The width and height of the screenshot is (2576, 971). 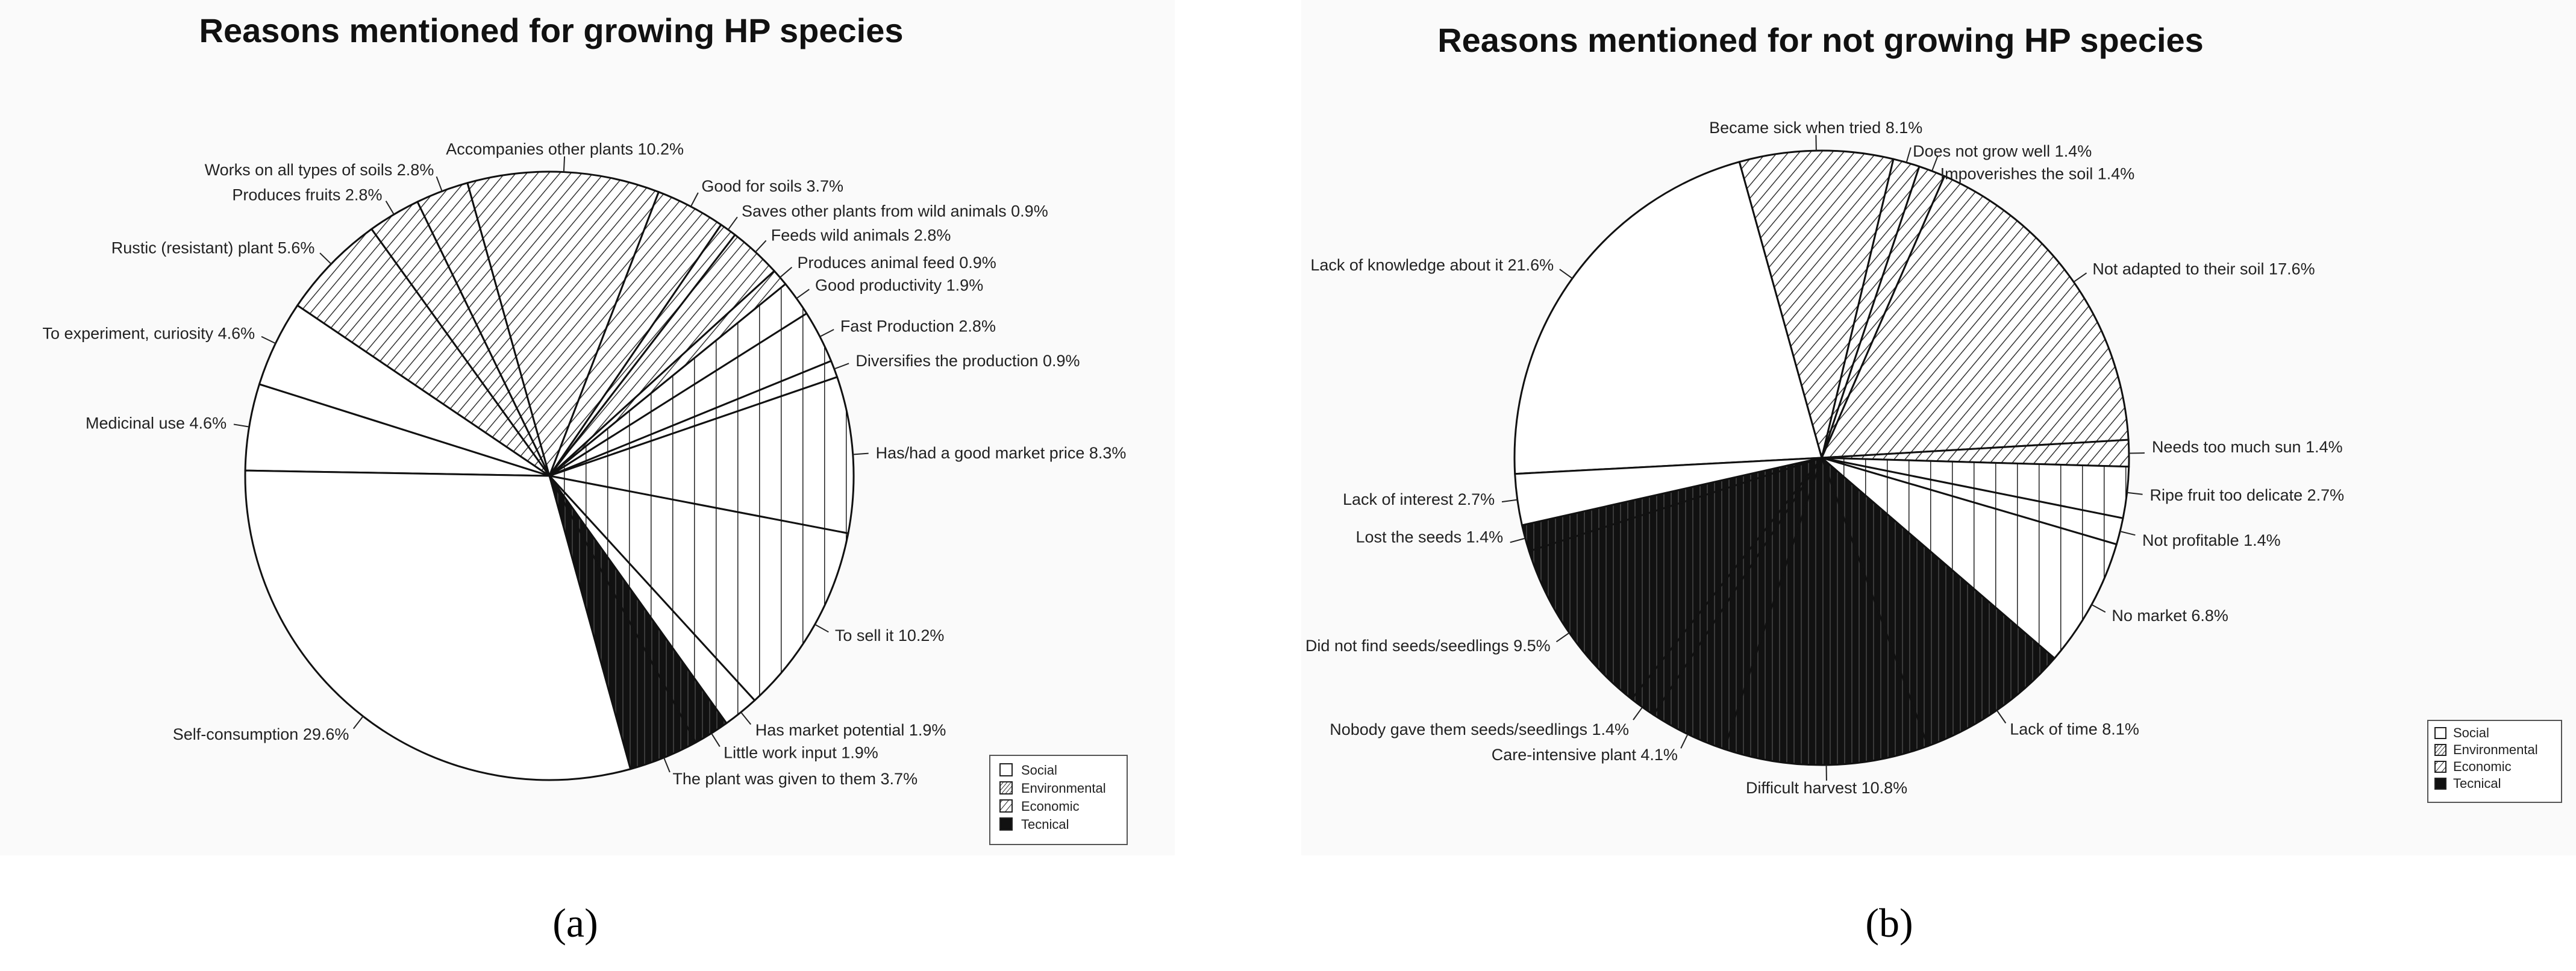 I want to click on pie-slice-label: Lack of time 8.1%, so click(x=2075, y=729).